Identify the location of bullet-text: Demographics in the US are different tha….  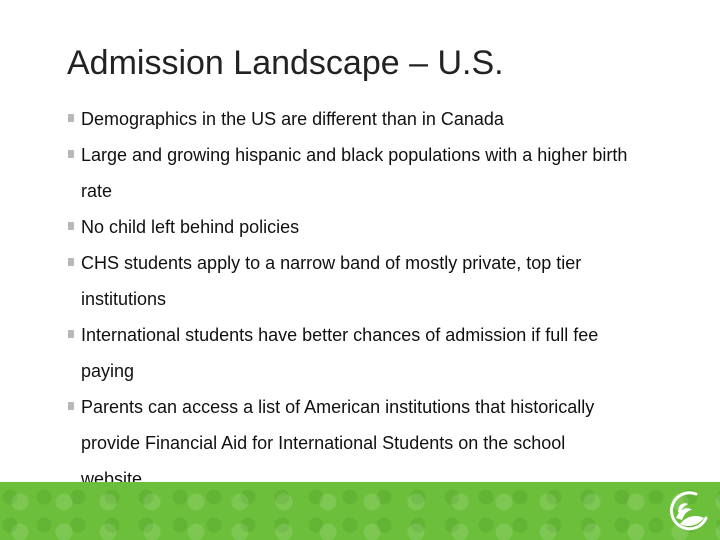
(292, 119).